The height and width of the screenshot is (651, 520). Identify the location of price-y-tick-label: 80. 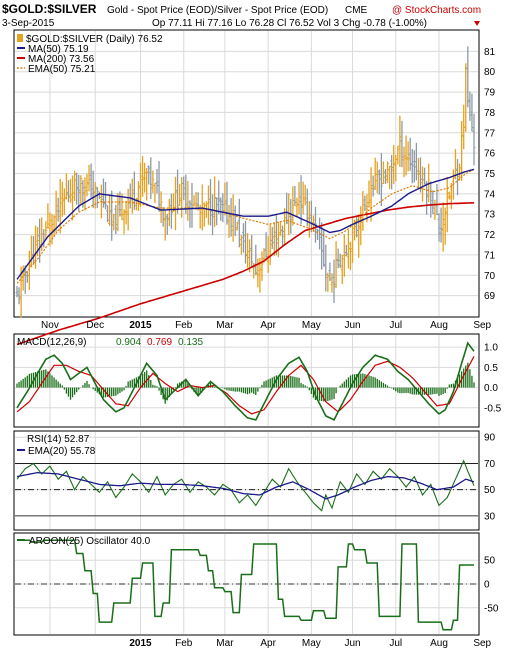
(490, 72).